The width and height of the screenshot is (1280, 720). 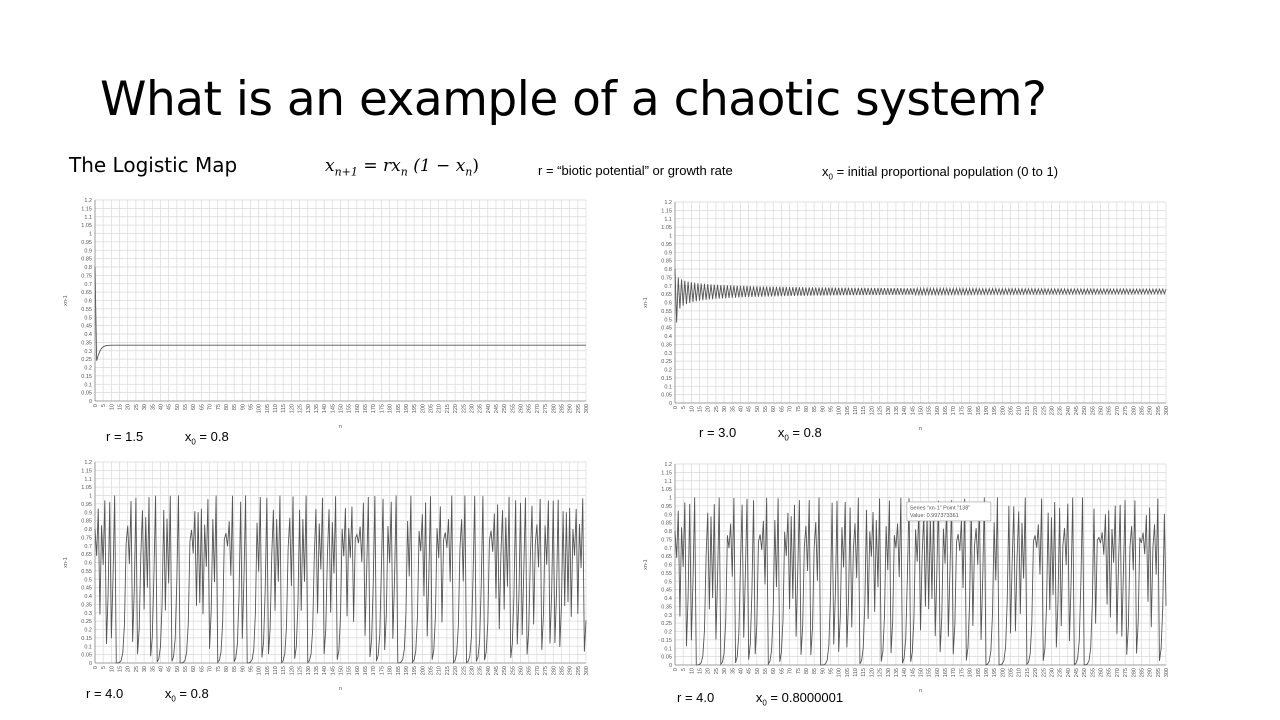 What do you see at coordinates (856, 410) in the screenshot?
I see `x-tick-label: 110` at bounding box center [856, 410].